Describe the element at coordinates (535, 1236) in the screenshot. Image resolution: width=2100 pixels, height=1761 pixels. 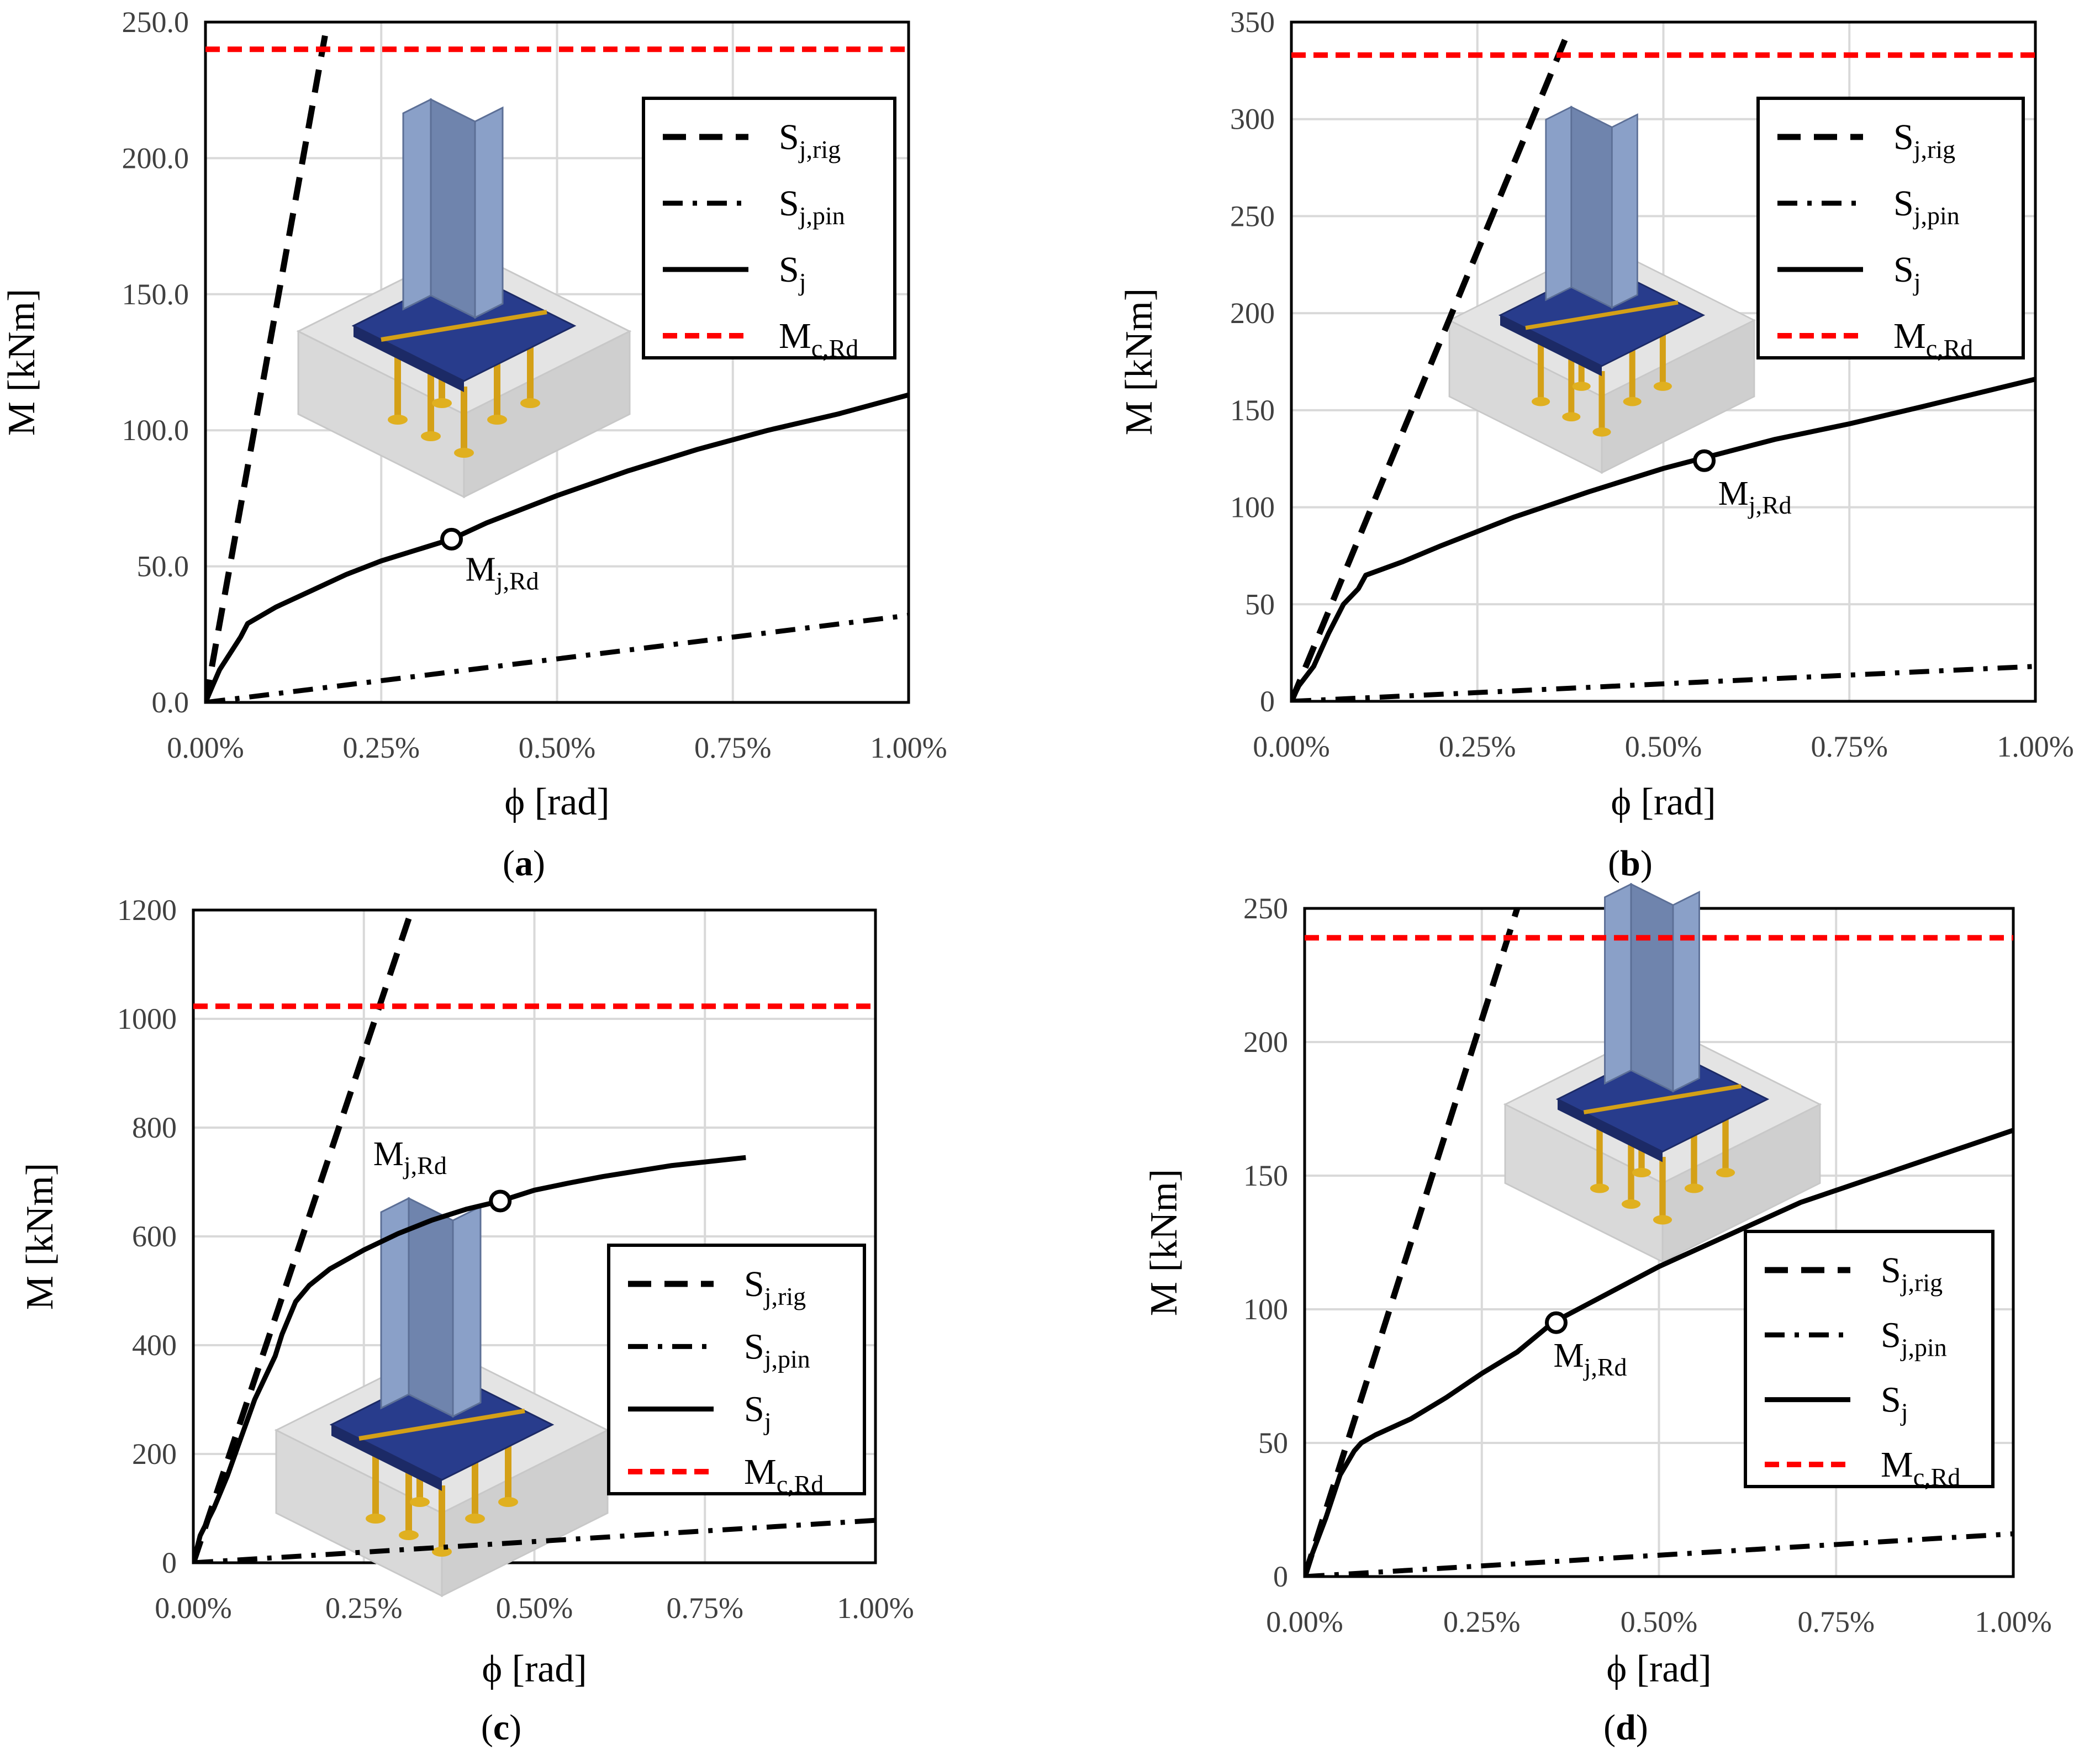
I see `plot-frame` at that location.